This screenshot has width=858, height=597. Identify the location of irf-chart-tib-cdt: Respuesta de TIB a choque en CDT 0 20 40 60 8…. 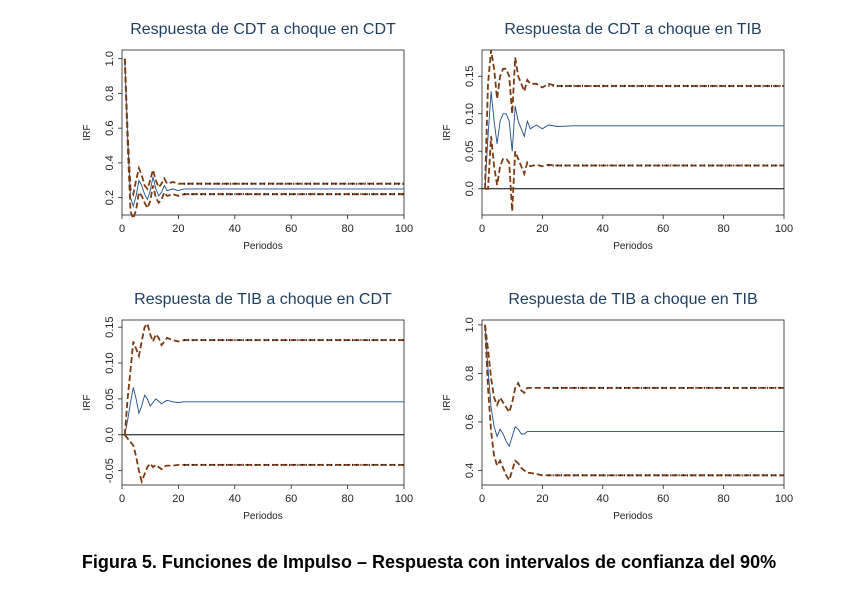
(247, 406).